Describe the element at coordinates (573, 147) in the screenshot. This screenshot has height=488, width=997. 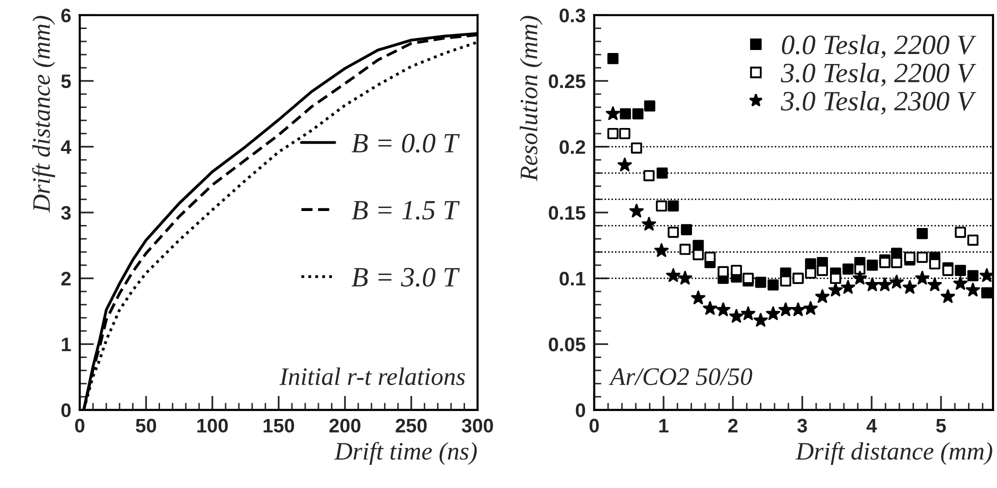
I see `y-tick-label: 0.2` at that location.